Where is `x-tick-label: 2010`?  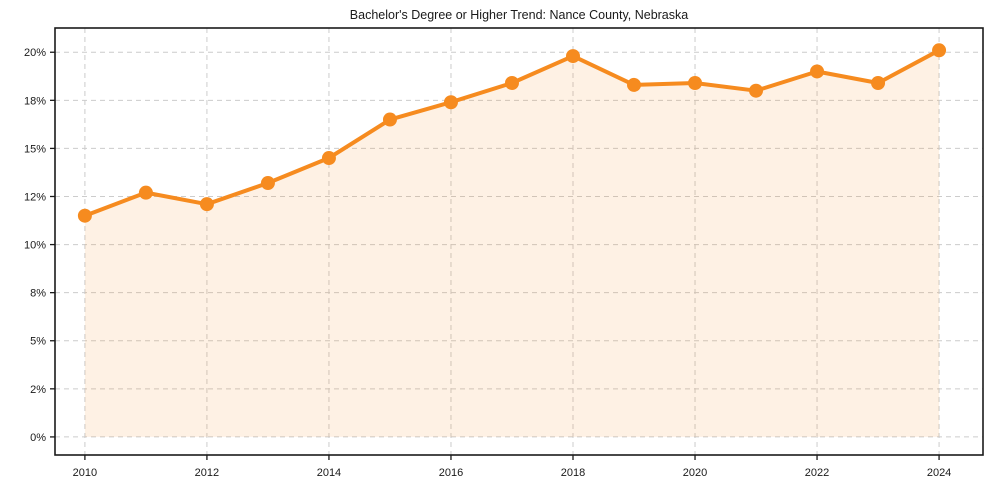
x-tick-label: 2010 is located at coordinates (85, 473).